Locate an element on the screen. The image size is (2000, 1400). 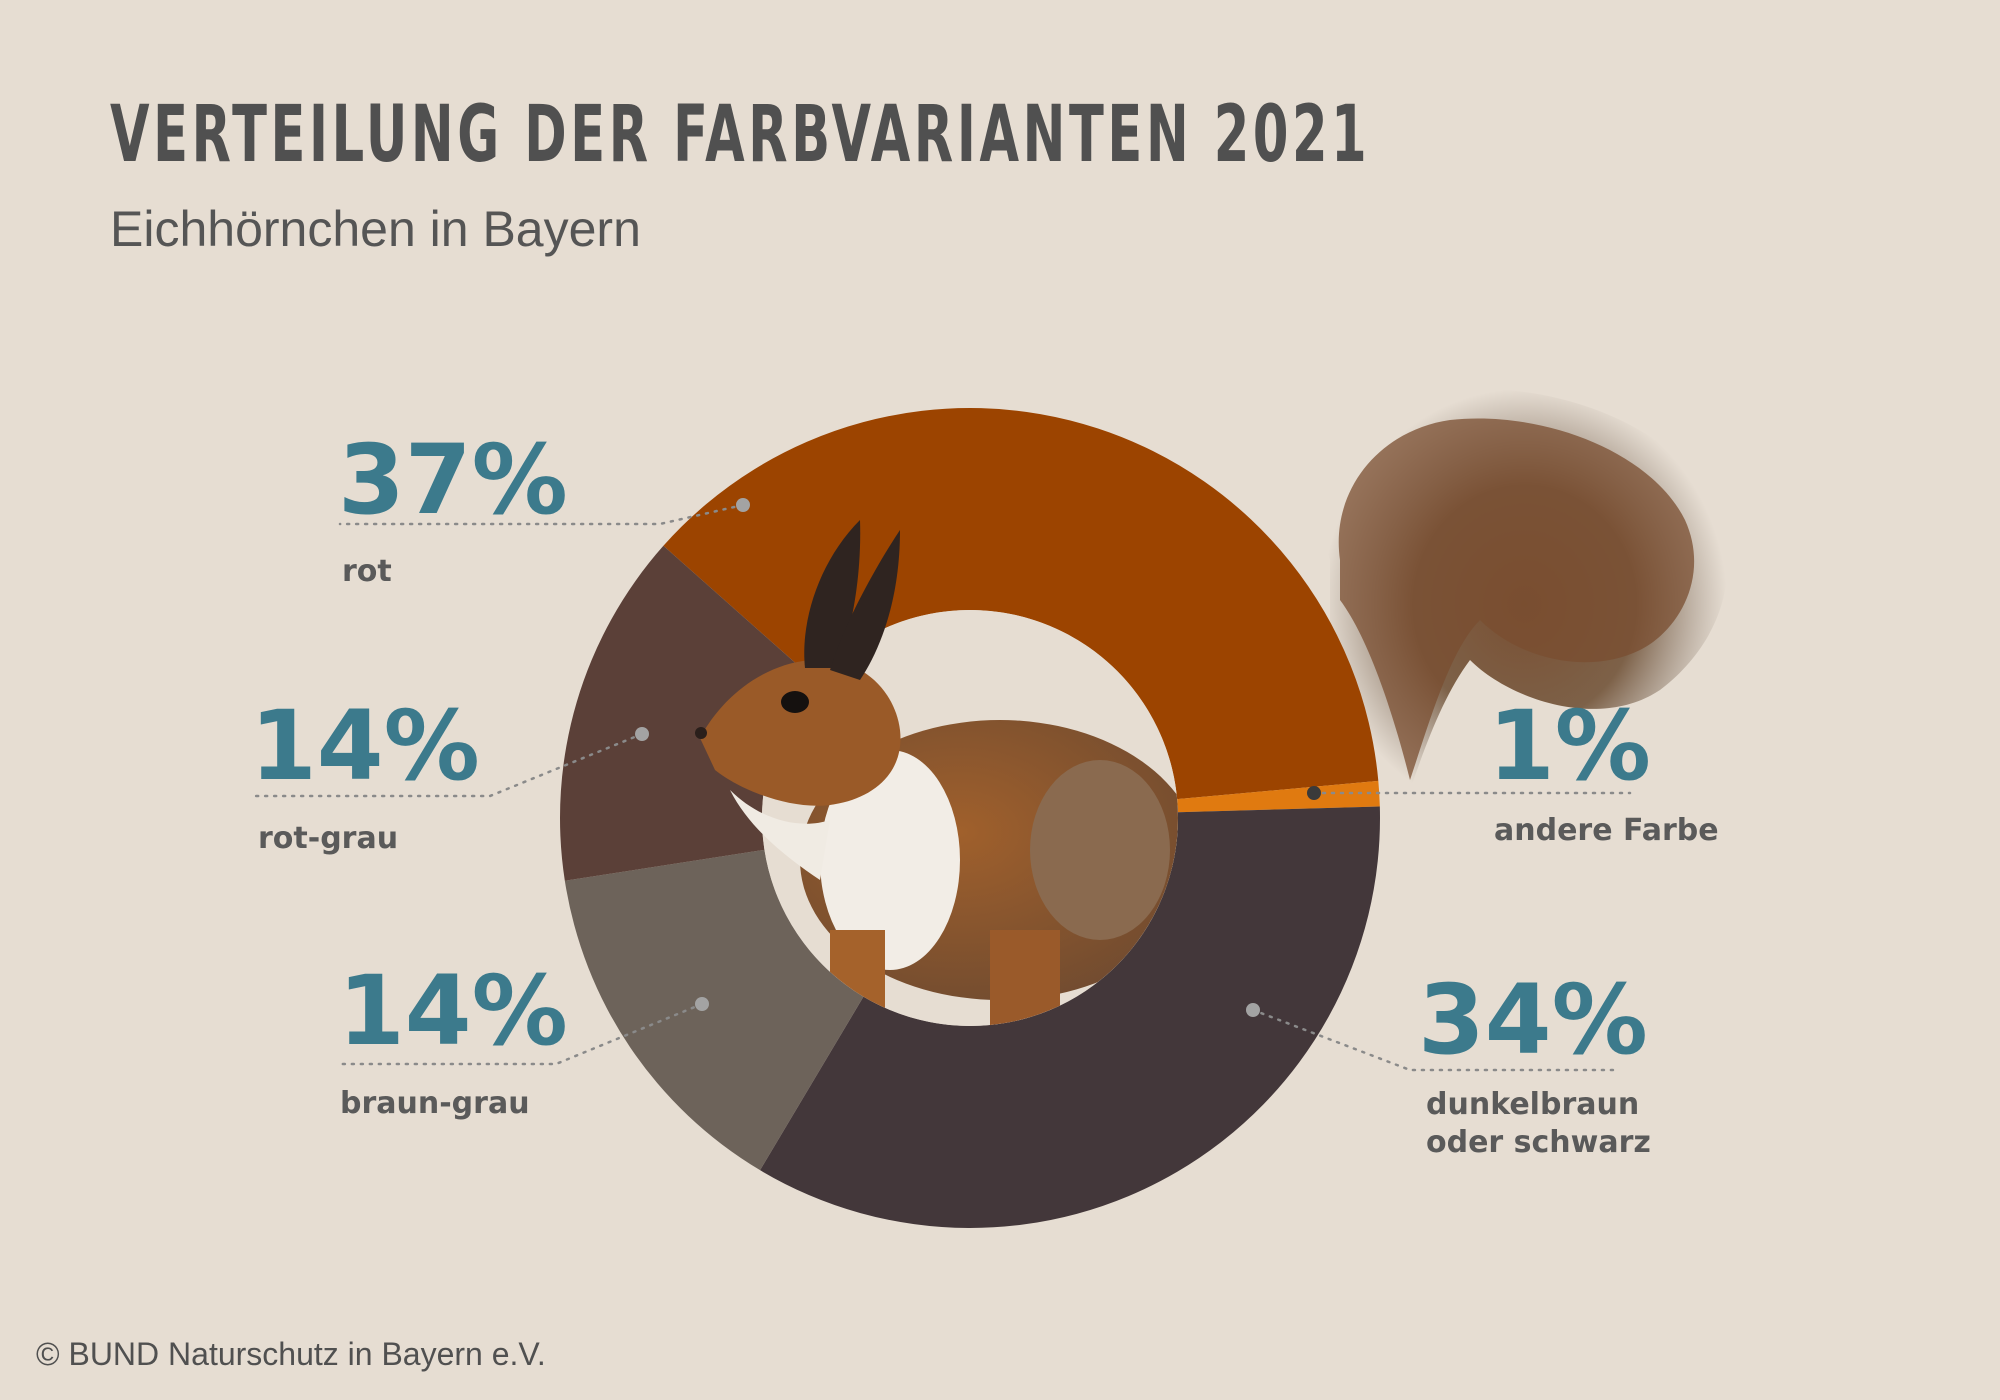
label-dunkelbraun-percent: 34% is located at coordinates (1533, 1020).